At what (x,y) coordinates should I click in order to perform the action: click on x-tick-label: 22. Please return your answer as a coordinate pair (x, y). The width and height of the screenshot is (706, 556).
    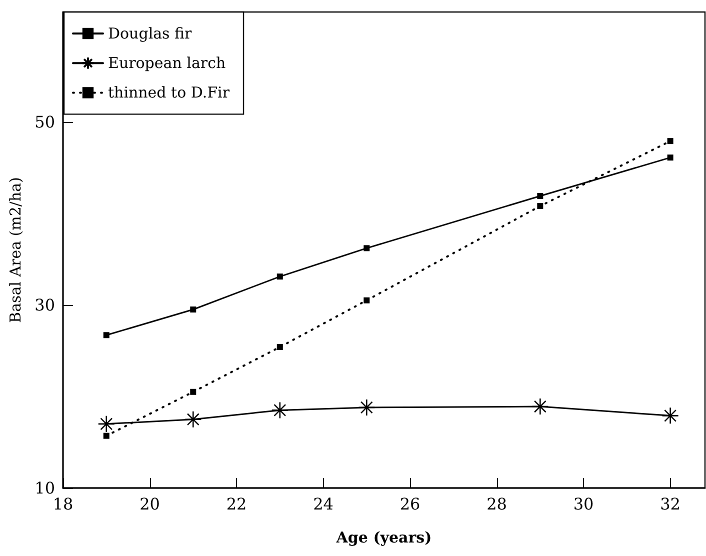
    Looking at the image, I should click on (236, 504).